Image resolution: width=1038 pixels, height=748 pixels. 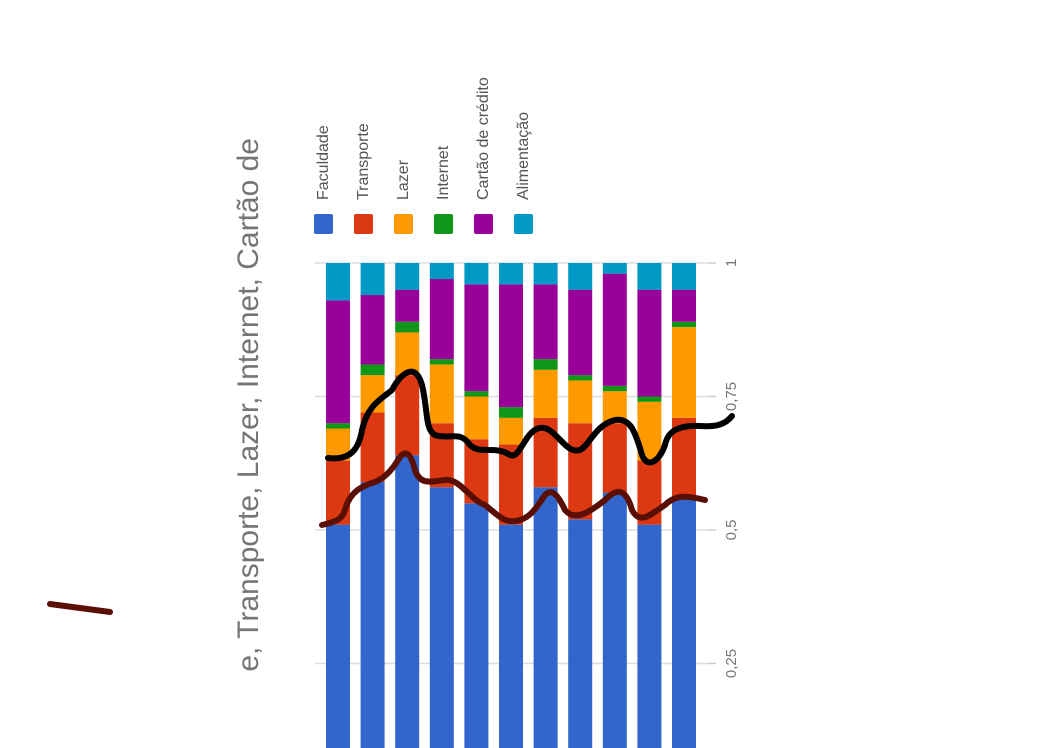 I want to click on y-tick-label: 0,25, so click(x=731, y=663).